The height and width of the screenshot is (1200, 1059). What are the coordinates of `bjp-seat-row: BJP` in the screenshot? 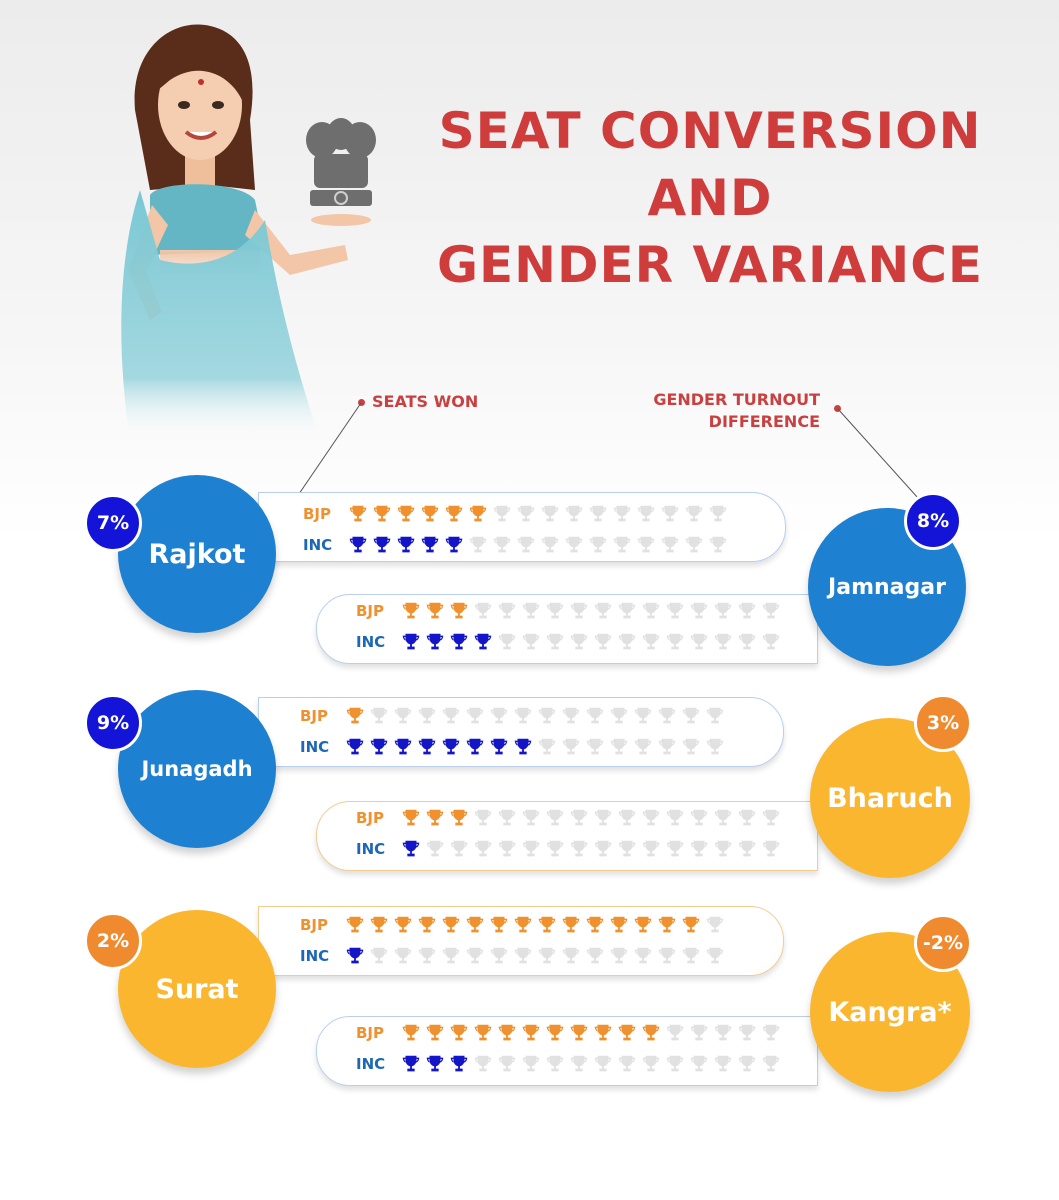 It's located at (513, 925).